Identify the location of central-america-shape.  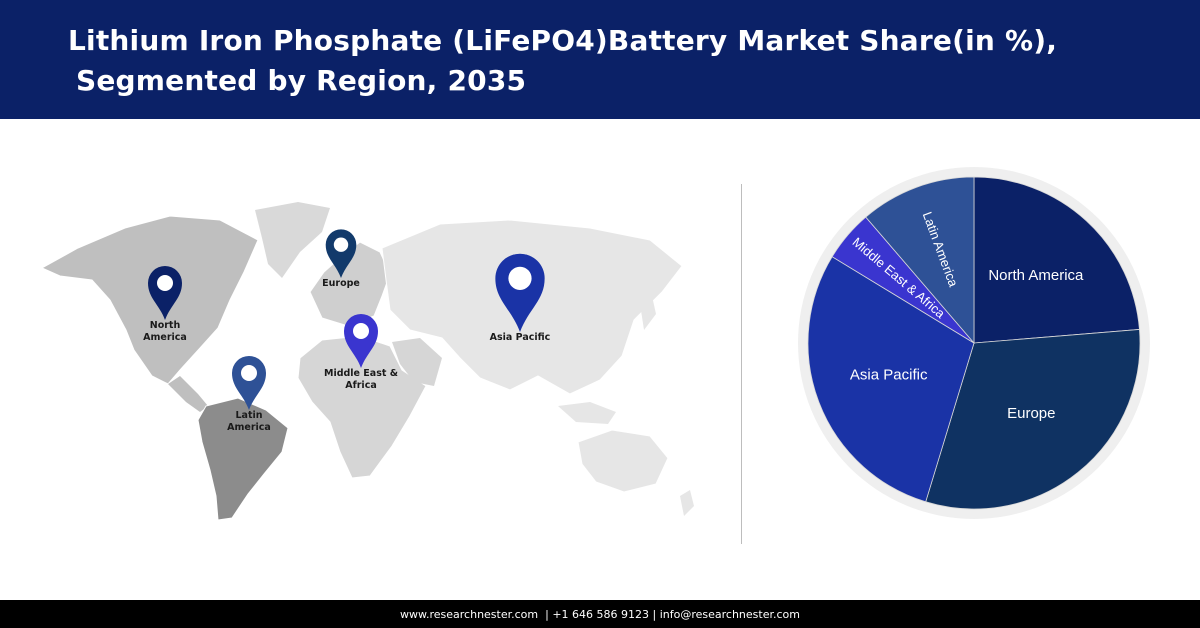
(188, 394).